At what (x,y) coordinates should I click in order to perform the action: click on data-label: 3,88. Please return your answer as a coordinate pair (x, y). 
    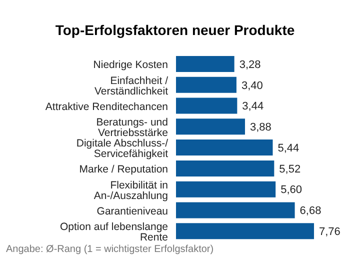
    Looking at the image, I should click on (261, 128).